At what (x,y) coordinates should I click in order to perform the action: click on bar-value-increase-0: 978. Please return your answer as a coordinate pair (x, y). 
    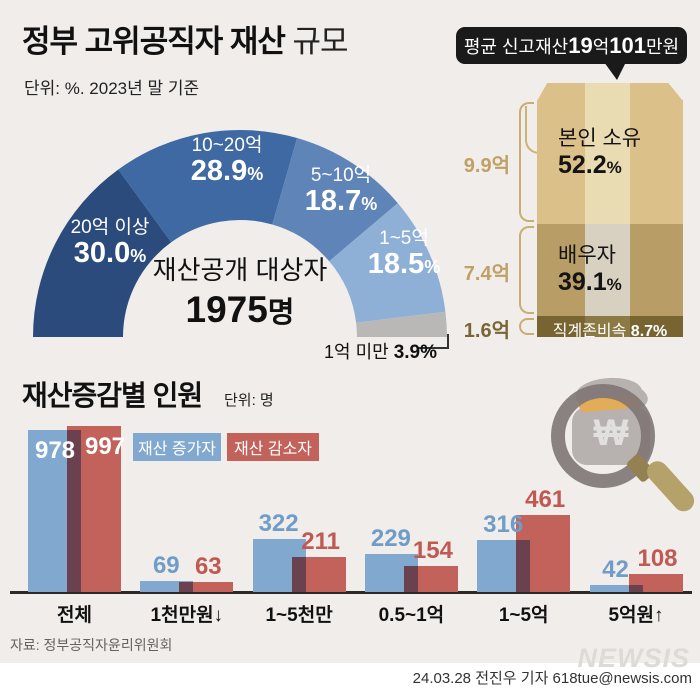
    Looking at the image, I should click on (55, 450).